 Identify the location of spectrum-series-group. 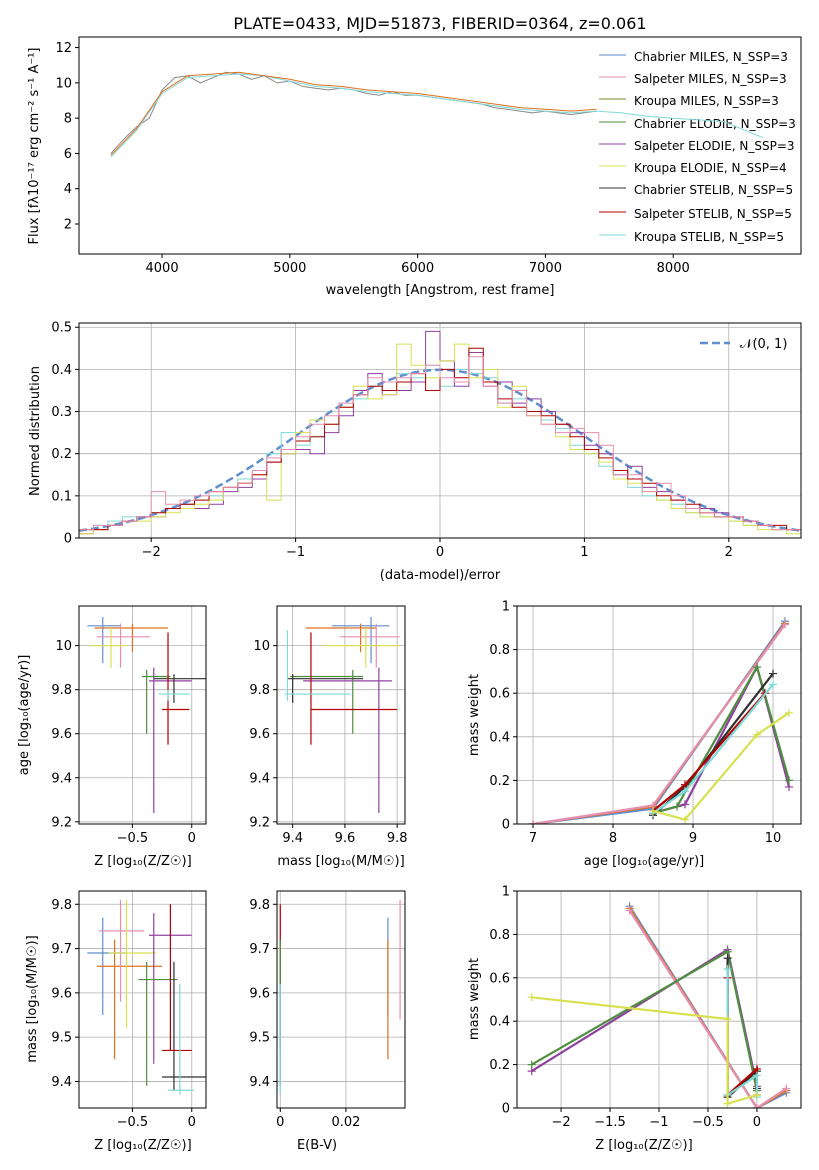
(436, 114).